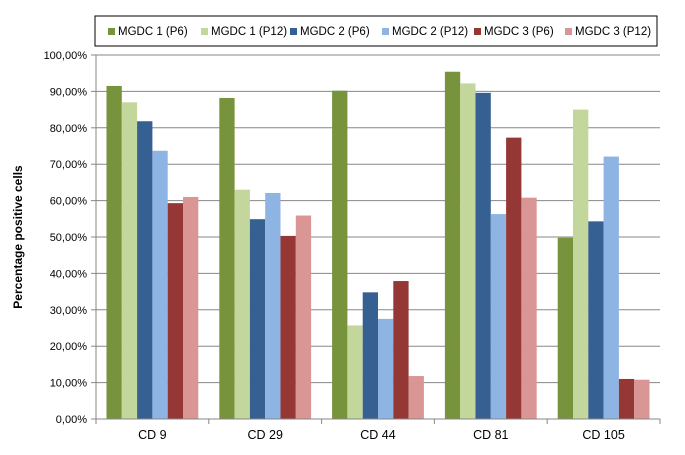  Describe the element at coordinates (377, 435) in the screenshot. I see `x-category-label: CD 44` at that location.